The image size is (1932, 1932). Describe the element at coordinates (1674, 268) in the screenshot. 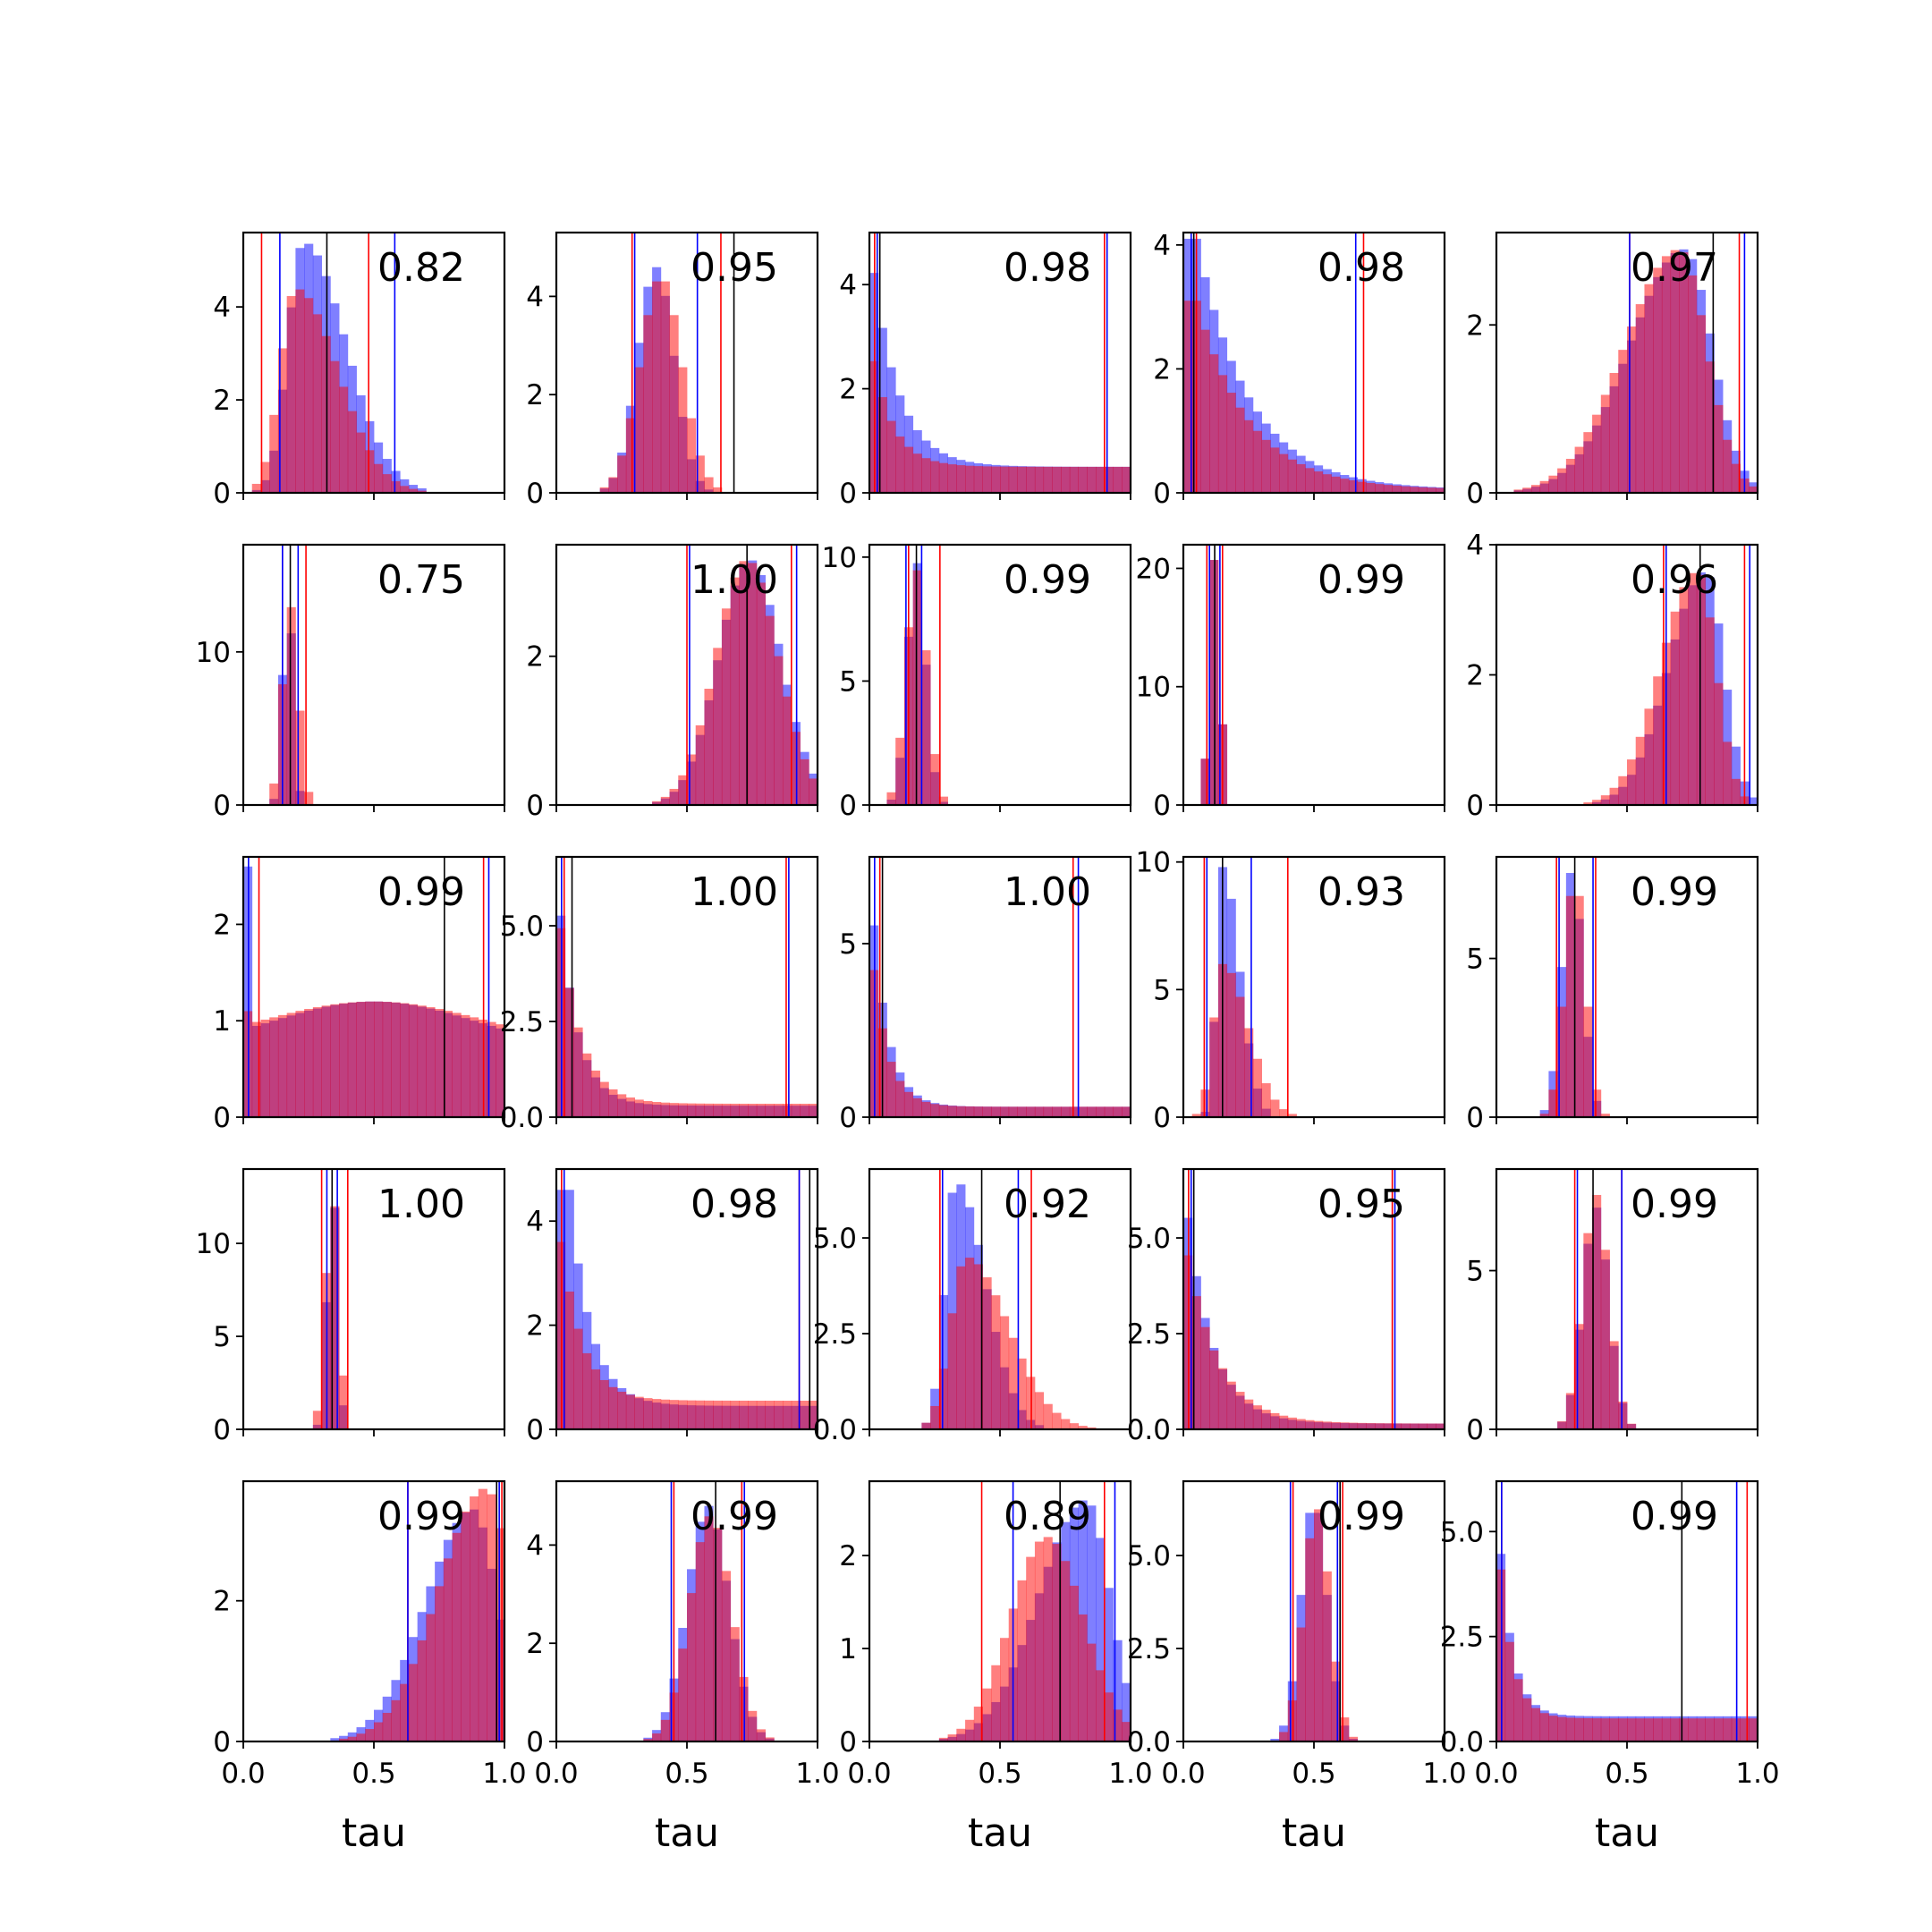

I see `panel-annotation: 0.97` at that location.